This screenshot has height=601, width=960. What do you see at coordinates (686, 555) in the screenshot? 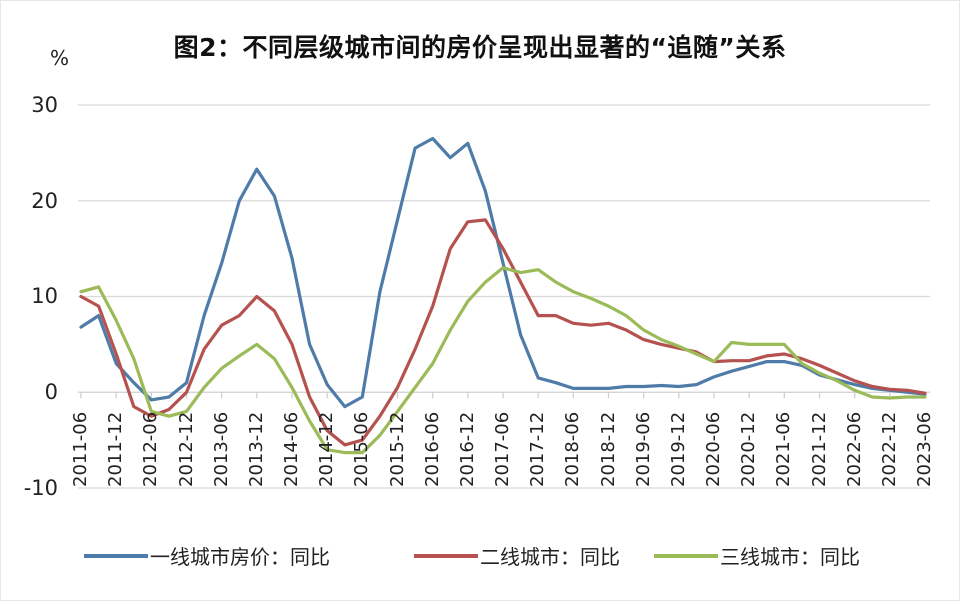
I see `legend-swatch-green` at bounding box center [686, 555].